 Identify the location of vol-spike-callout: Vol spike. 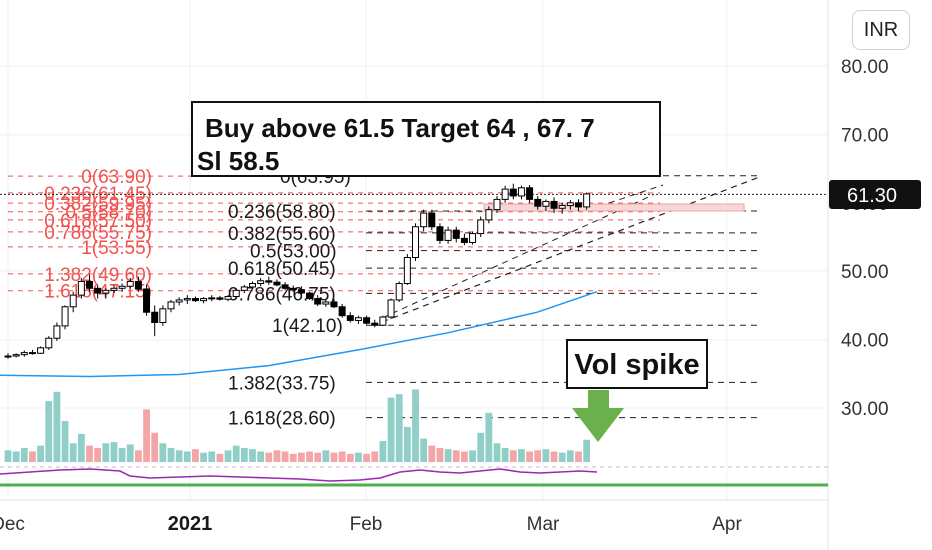
(637, 364).